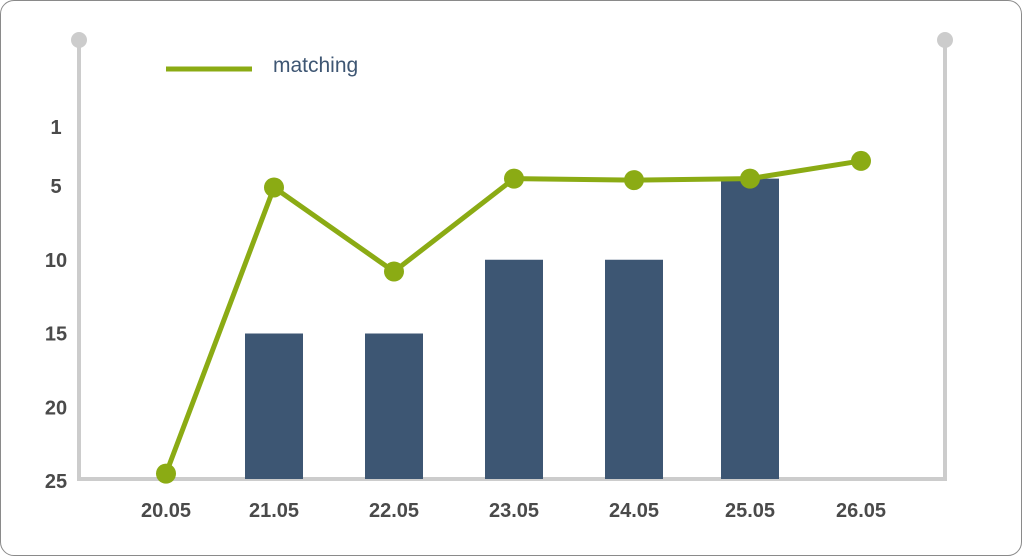  Describe the element at coordinates (315, 65) in the screenshot. I see `legend-label-matching: matching` at that location.